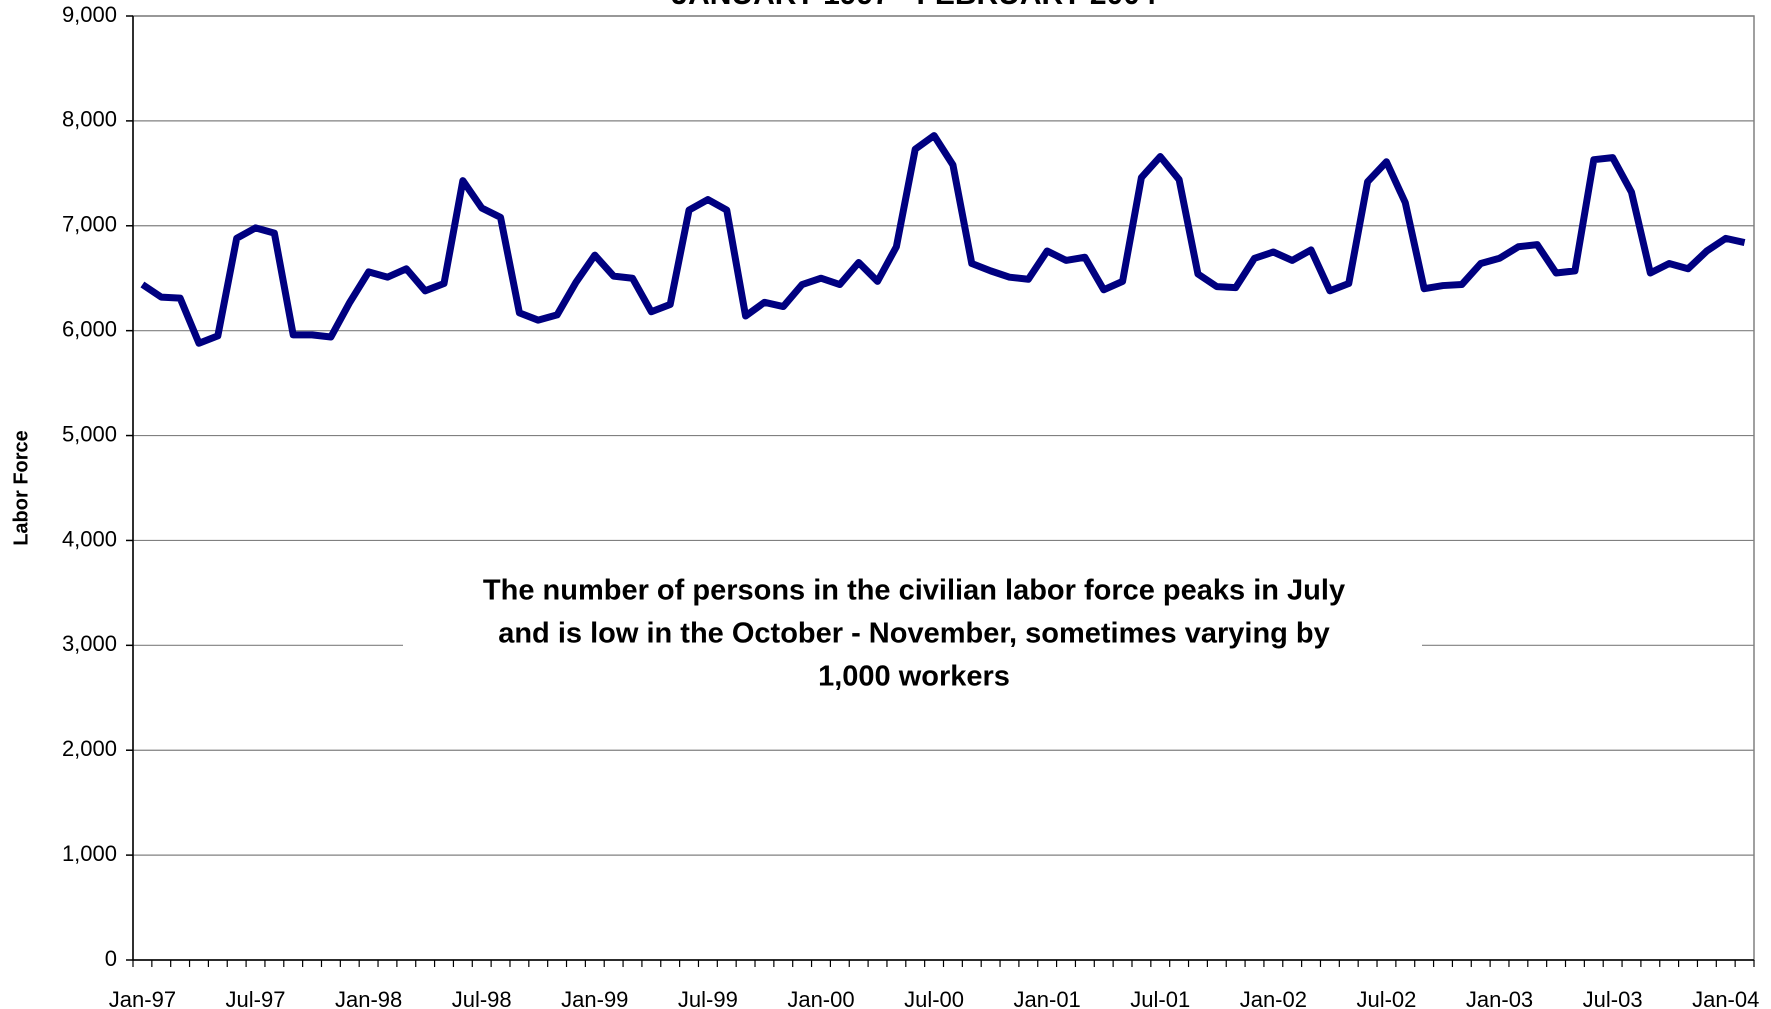  What do you see at coordinates (934, 998) in the screenshot?
I see `x-tick-label: Jul-00` at bounding box center [934, 998].